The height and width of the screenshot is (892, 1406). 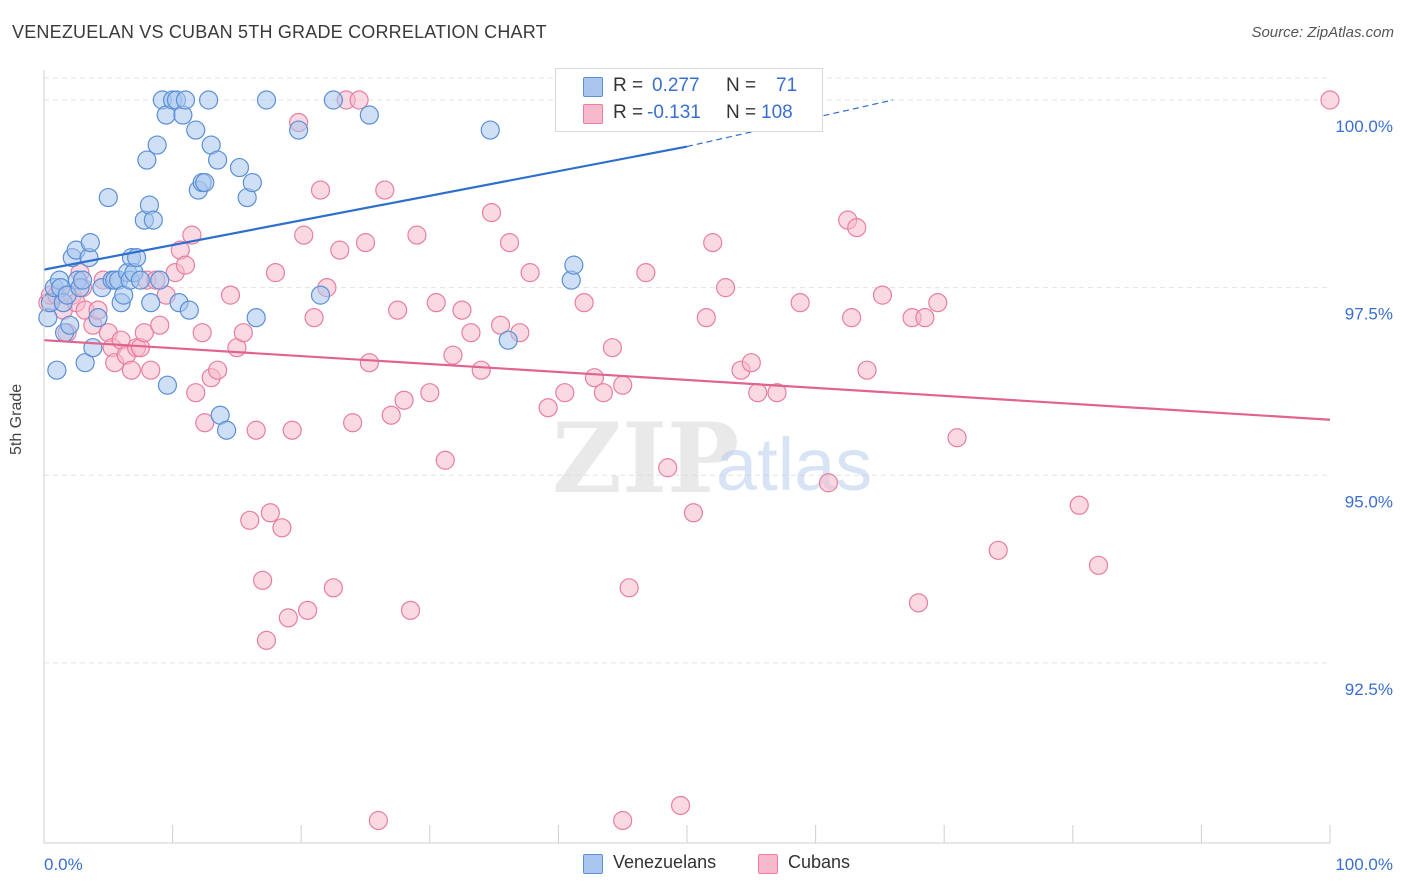 I want to click on venezuelans-swatch, so click(x=593, y=87).